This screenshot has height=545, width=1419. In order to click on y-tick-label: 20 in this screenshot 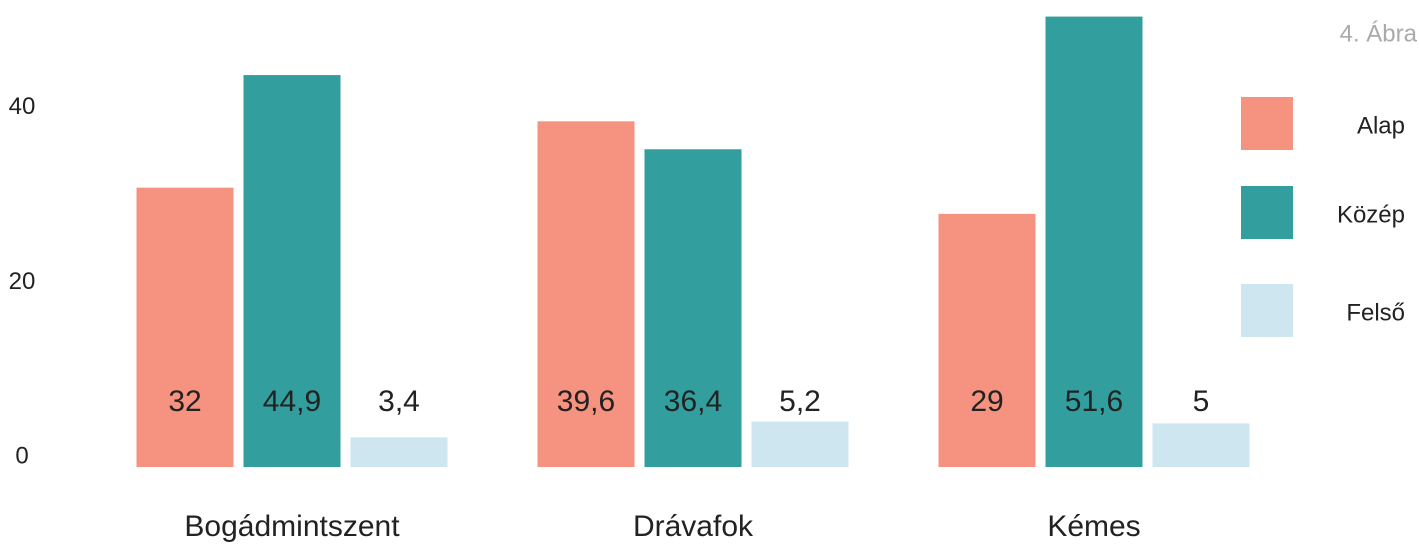, I will do `click(22, 281)`.